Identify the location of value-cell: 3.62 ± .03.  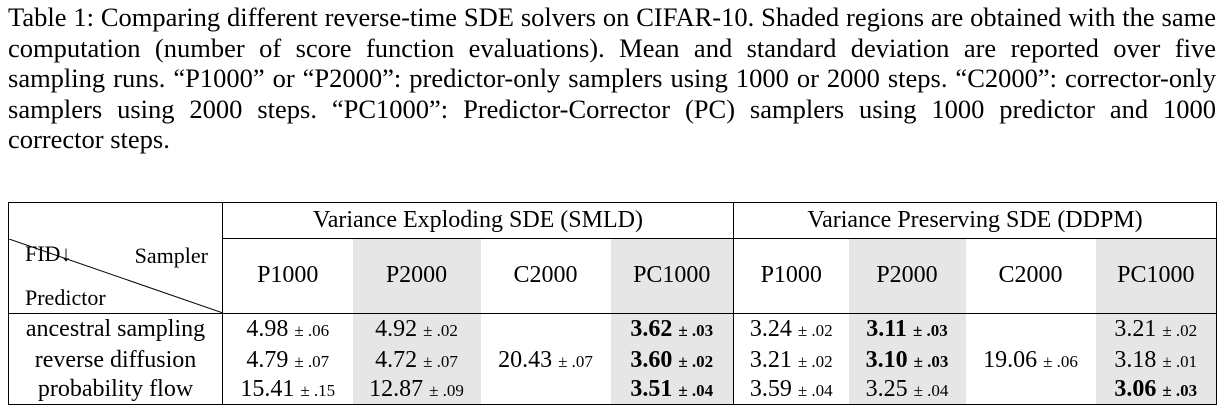
(672, 329).